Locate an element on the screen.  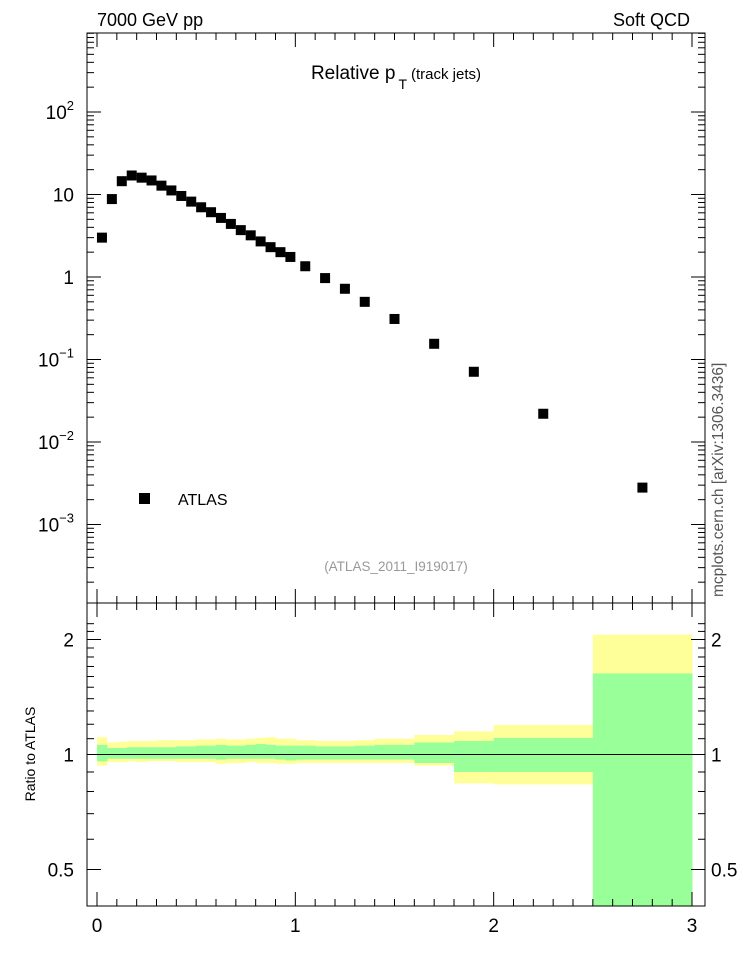
ratio-y-tick-label-right: 1 is located at coordinates (716, 756).